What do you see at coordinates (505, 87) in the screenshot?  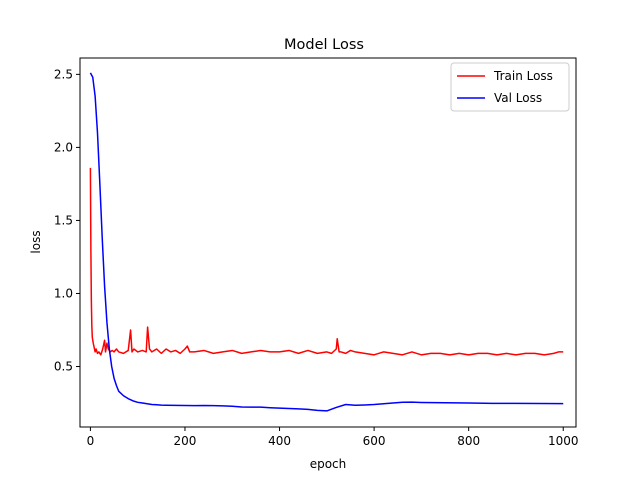 I see `legend-items: Train Loss Val Loss` at bounding box center [505, 87].